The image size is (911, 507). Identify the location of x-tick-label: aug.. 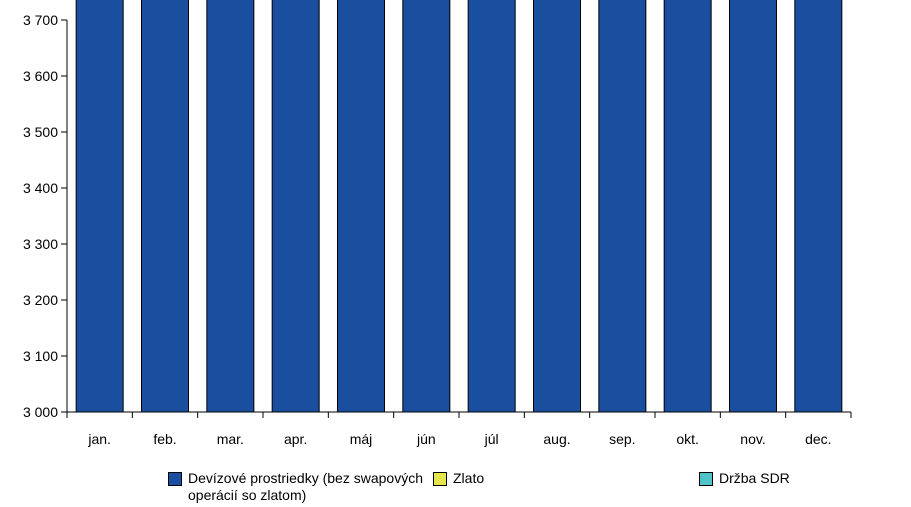
(556, 439).